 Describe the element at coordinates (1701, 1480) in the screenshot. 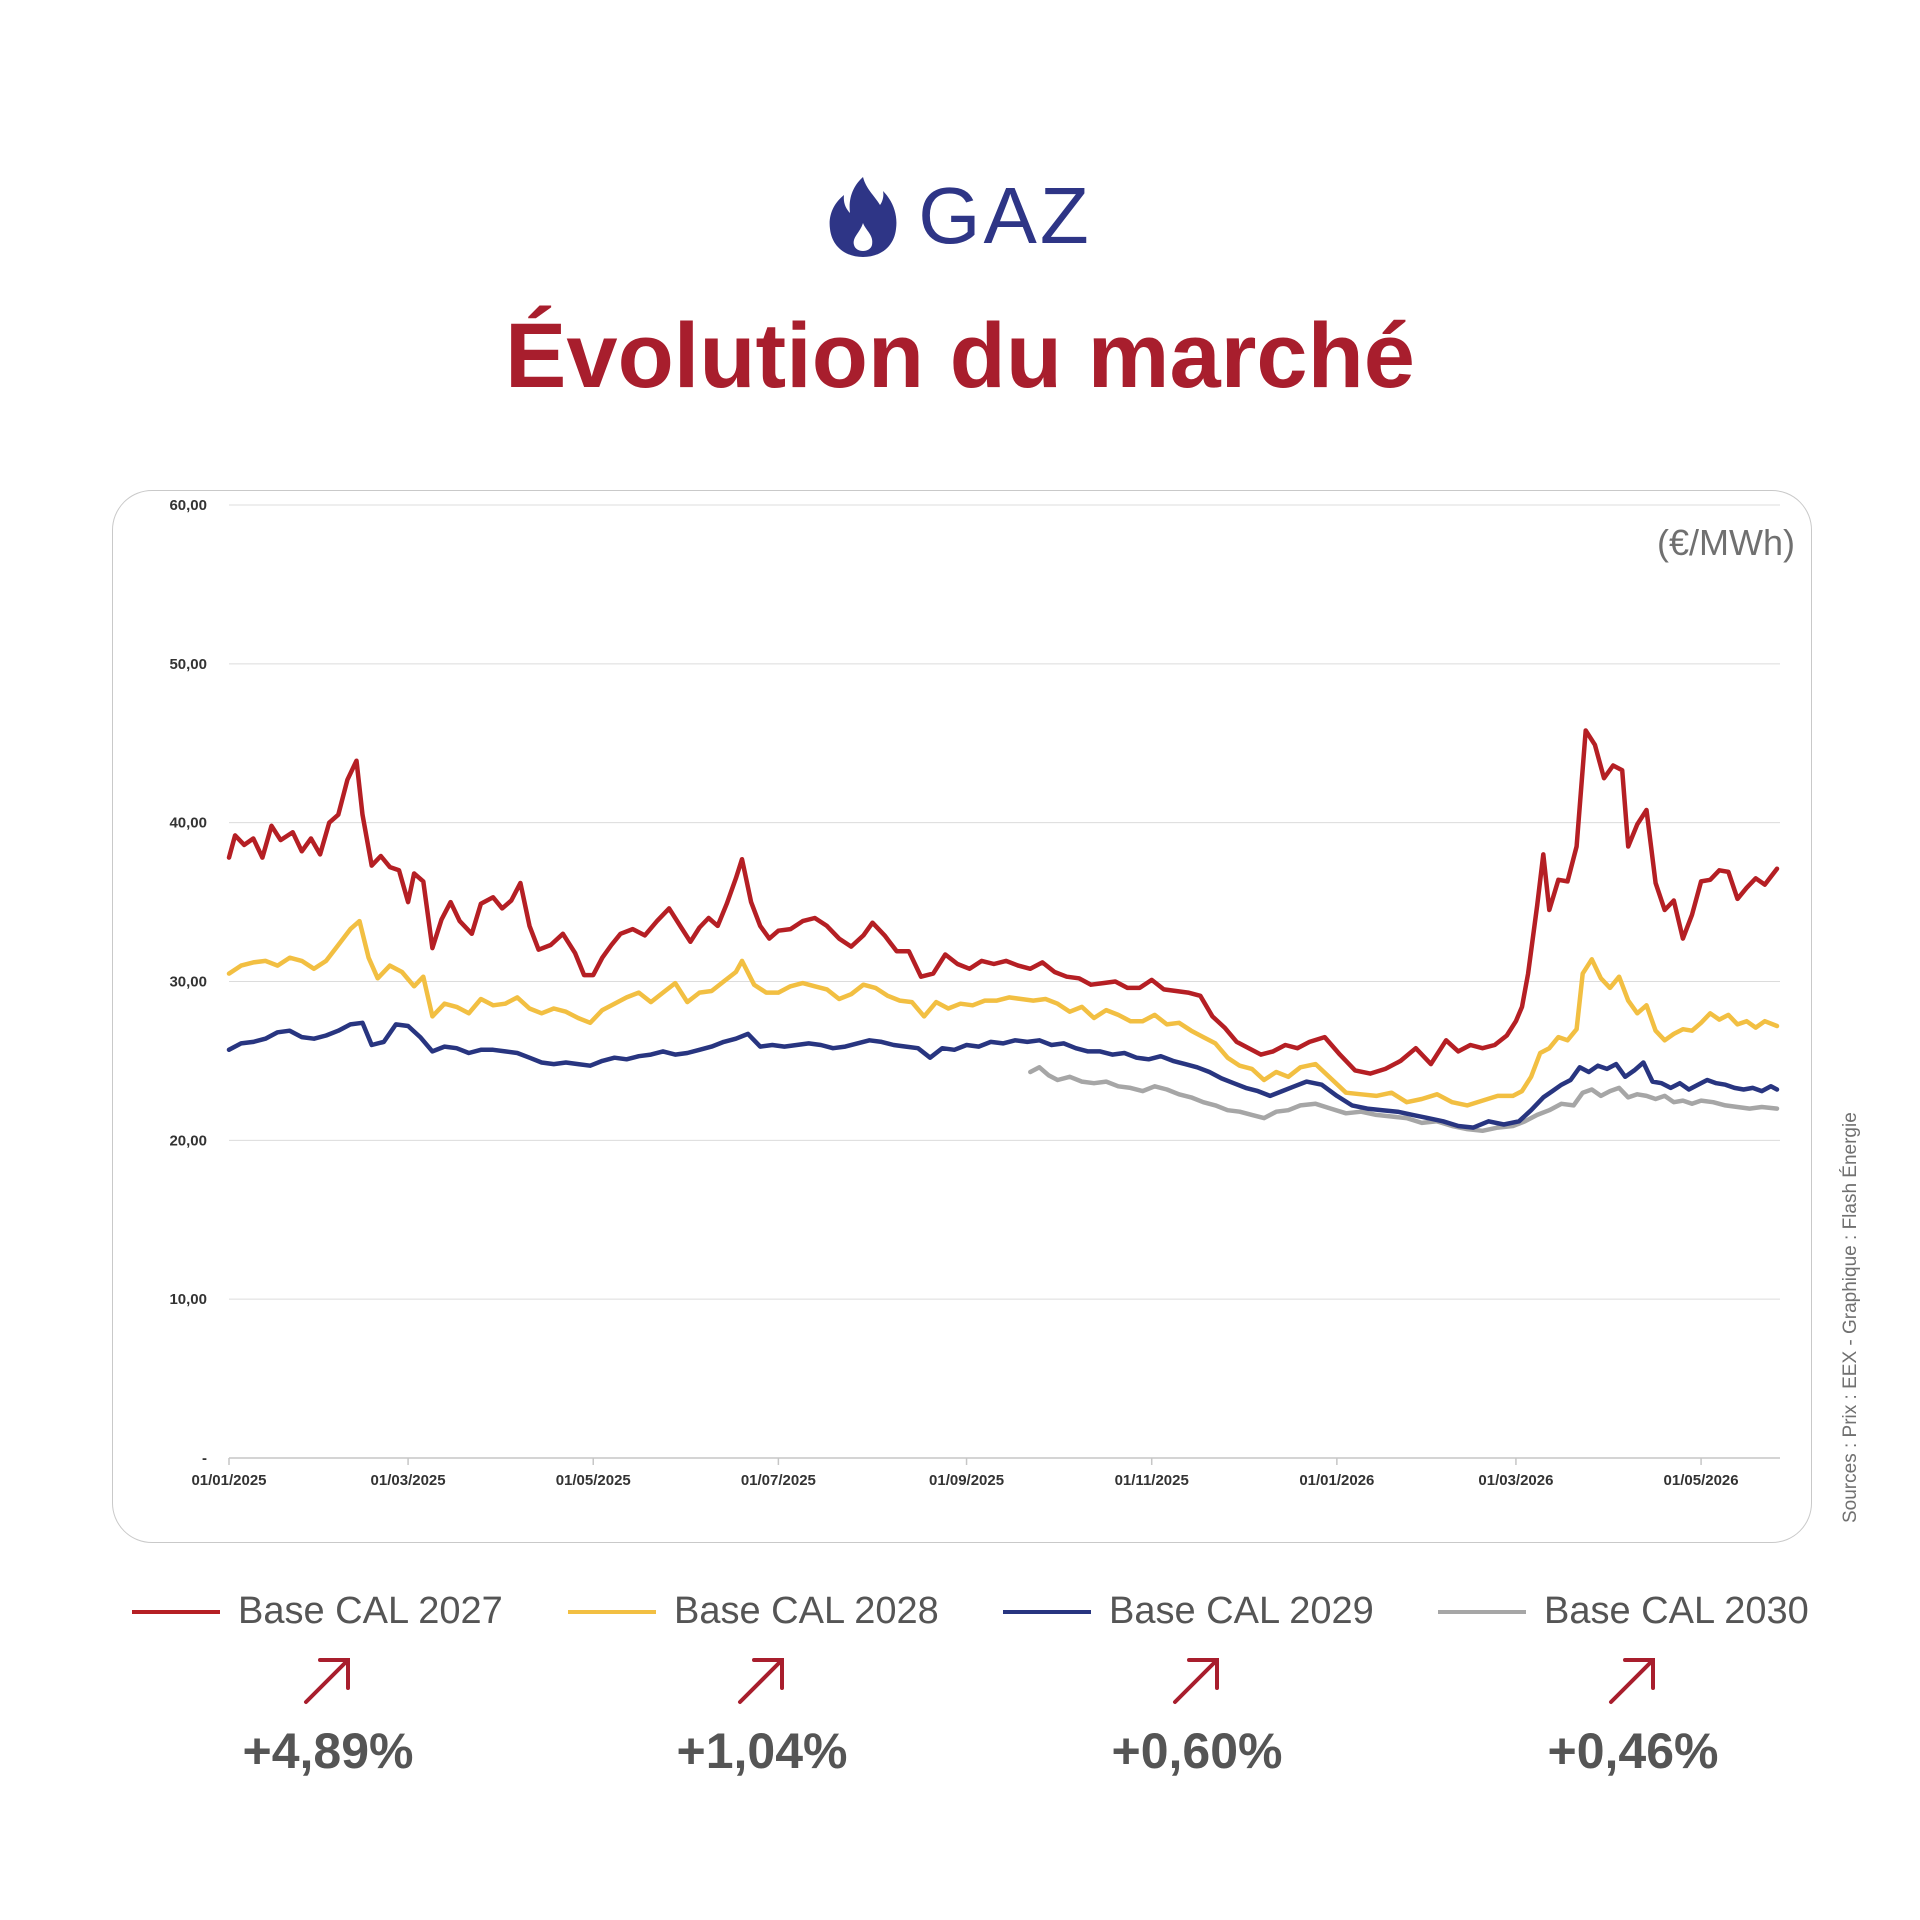

I see `x-tick-label: 01/05/2026` at that location.